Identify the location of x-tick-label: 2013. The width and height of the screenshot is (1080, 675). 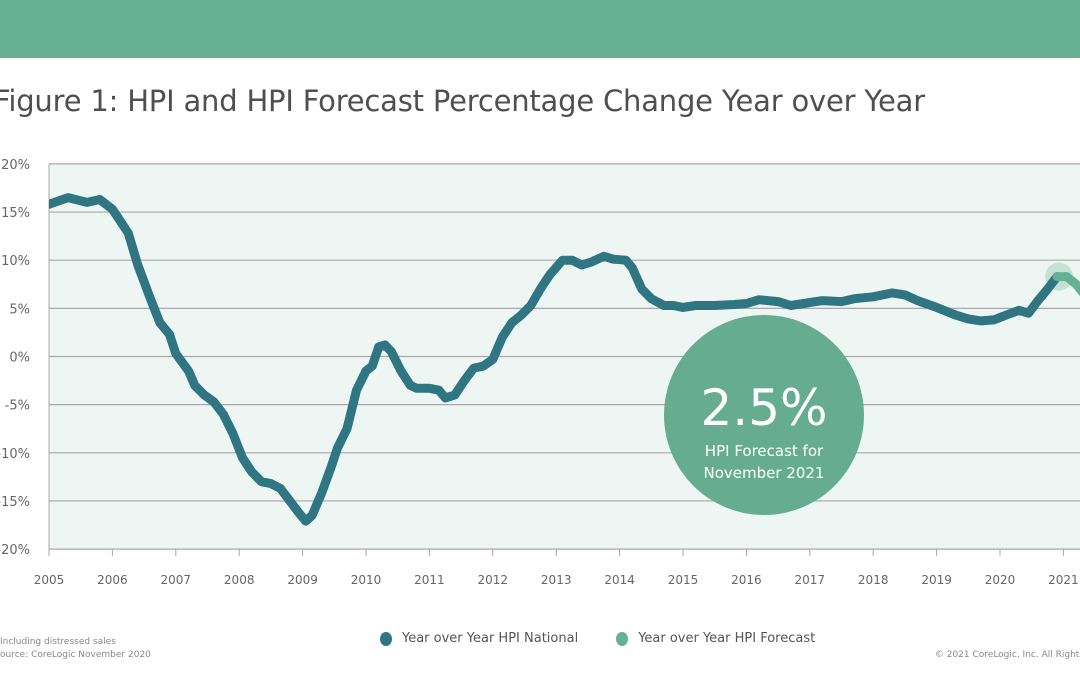
(556, 580).